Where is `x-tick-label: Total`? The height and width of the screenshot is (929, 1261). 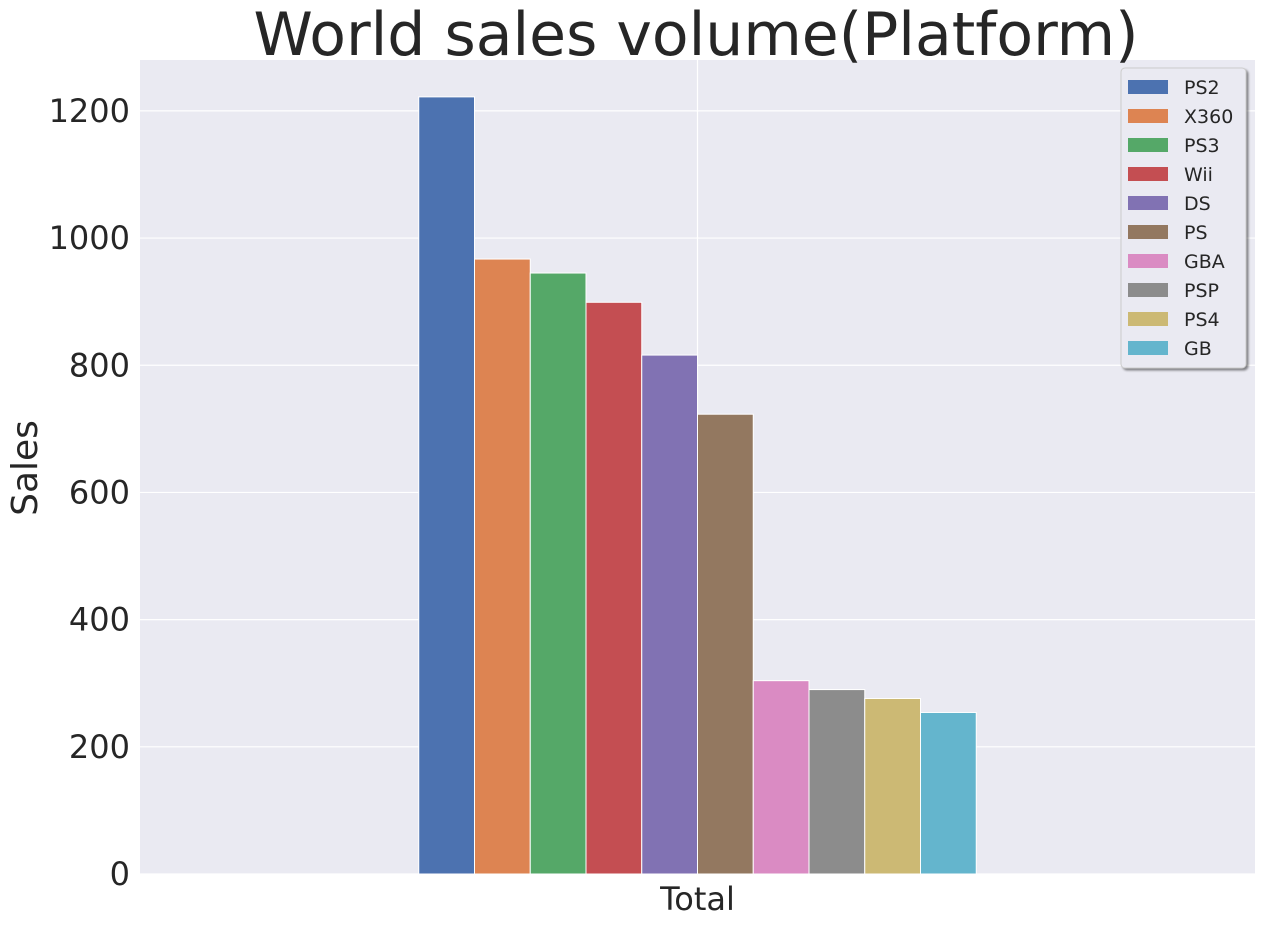 x-tick-label: Total is located at coordinates (697, 899).